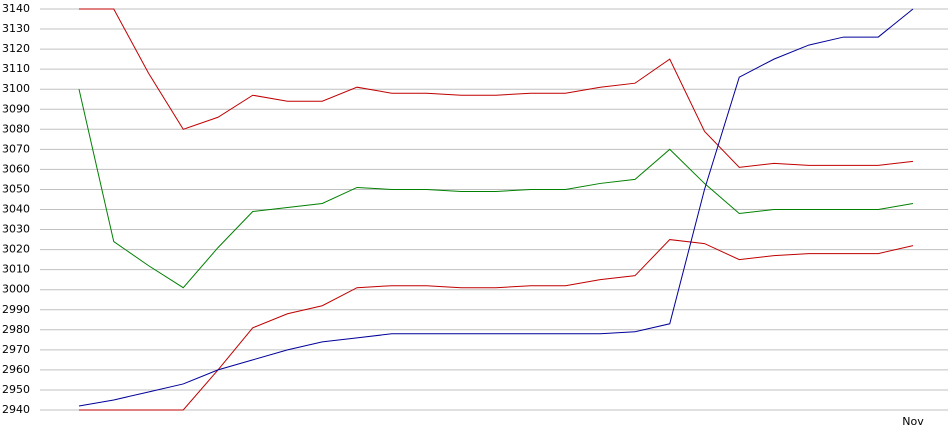 Image resolution: width=950 pixels, height=435 pixels. I want to click on y-tick-label: 3090, so click(16, 108).